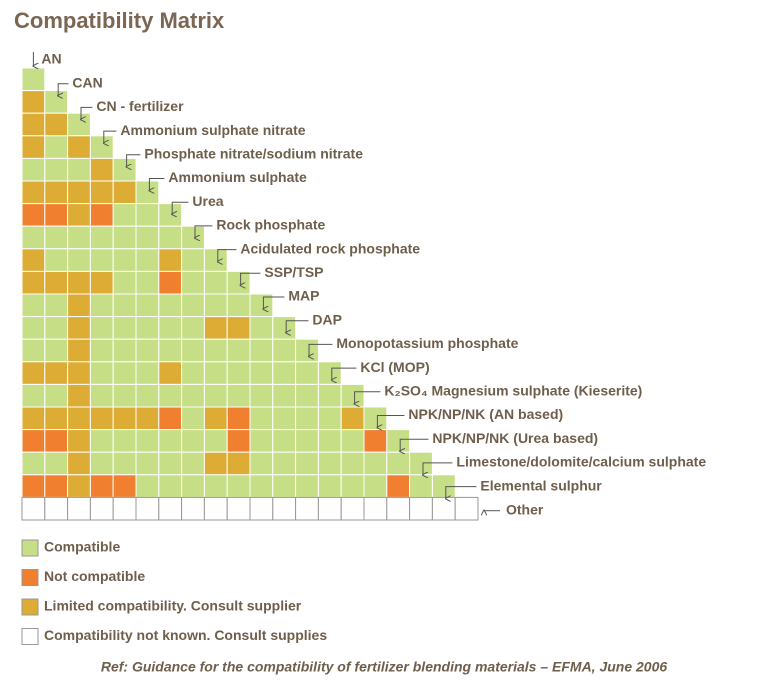 This screenshot has height=687, width=768. Describe the element at coordinates (140, 106) in the screenshot. I see `material-label: CN - fertilizer` at that location.